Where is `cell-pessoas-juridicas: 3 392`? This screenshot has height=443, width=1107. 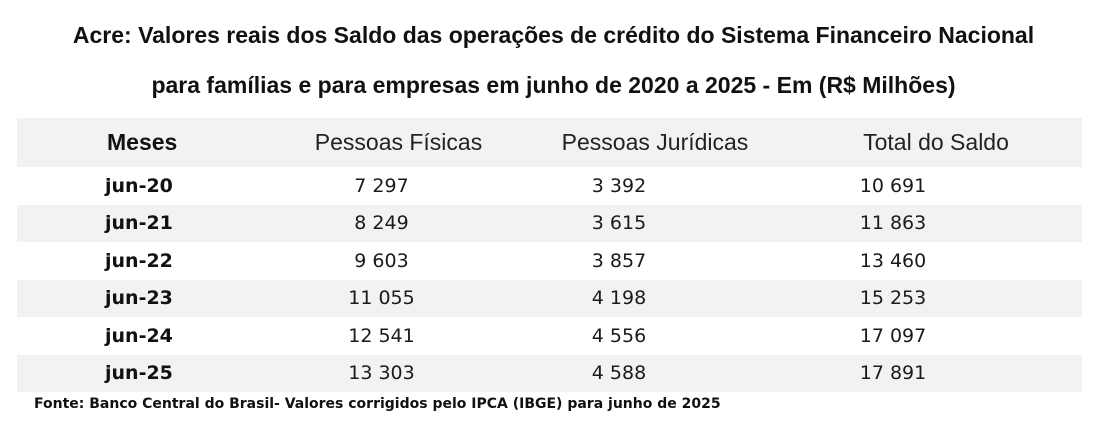
cell-pessoas-juridicas: 3 392 is located at coordinates (619, 185).